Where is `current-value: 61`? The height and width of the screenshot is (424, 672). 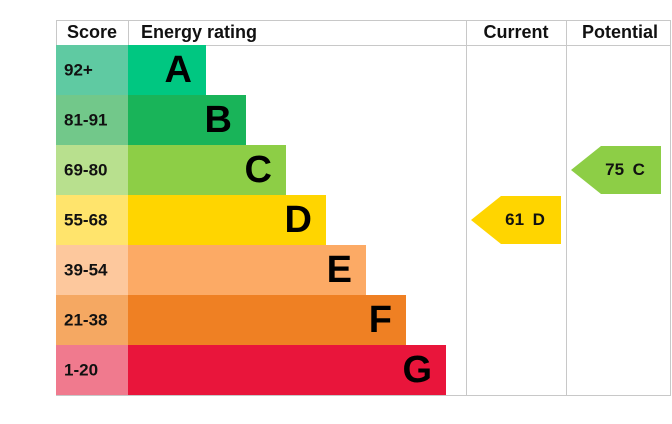 current-value: 61 is located at coordinates (514, 219).